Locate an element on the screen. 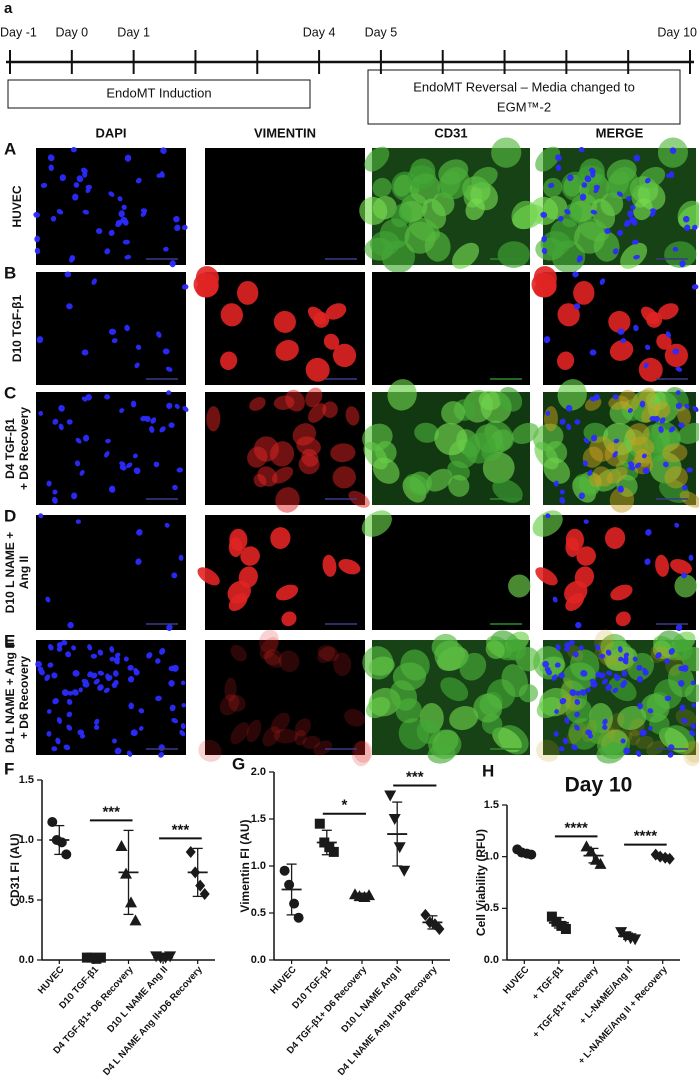 The width and height of the screenshot is (699, 1080). reversal-label: EndoMT Reversal – Media changed to is located at coordinates (524, 86).